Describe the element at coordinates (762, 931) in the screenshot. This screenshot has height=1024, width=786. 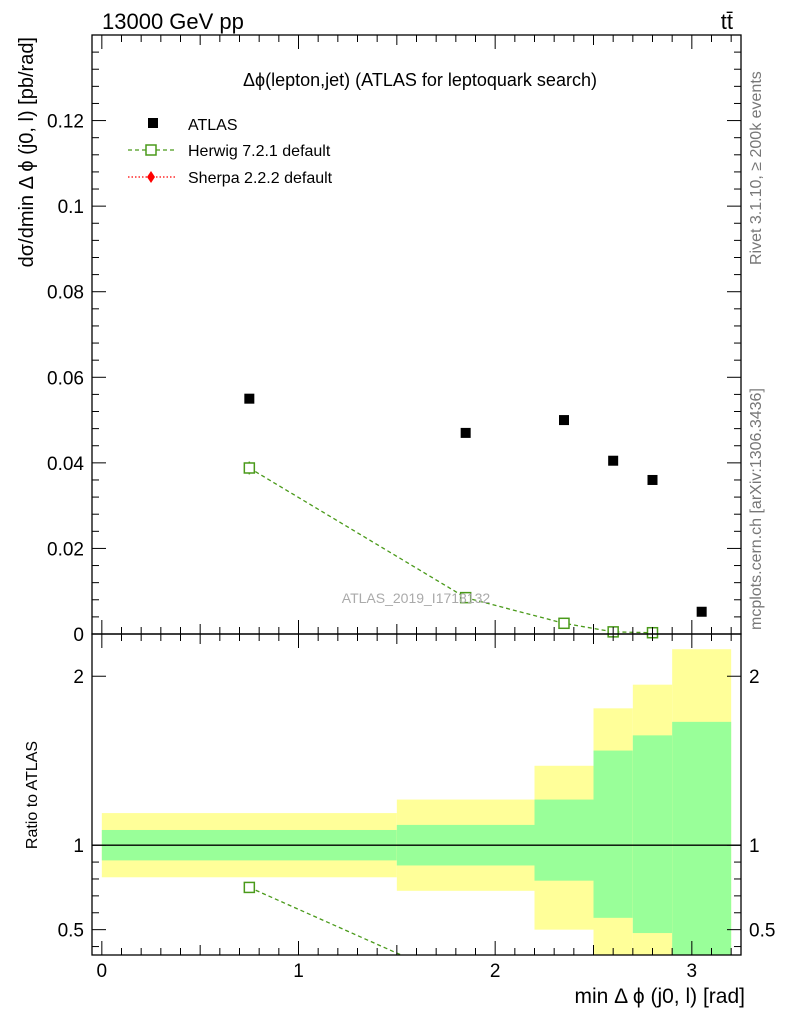
I see `ratio-y-tick-label-right: 0.5` at that location.